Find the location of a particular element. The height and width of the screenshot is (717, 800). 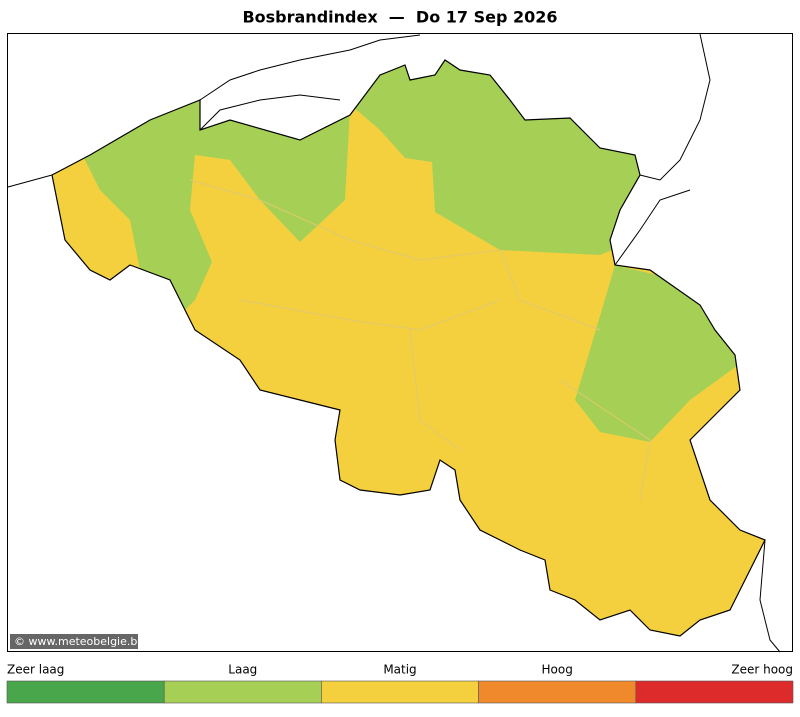

legend-label: Hoog is located at coordinates (557, 670).